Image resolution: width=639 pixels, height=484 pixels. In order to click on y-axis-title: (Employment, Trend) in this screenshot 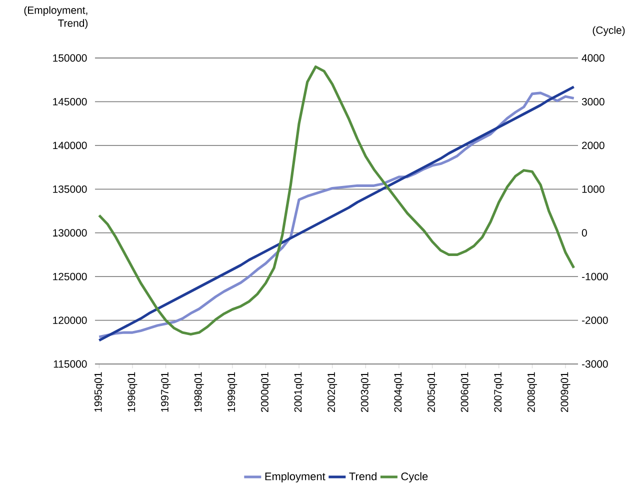, I will do `click(56, 17)`.